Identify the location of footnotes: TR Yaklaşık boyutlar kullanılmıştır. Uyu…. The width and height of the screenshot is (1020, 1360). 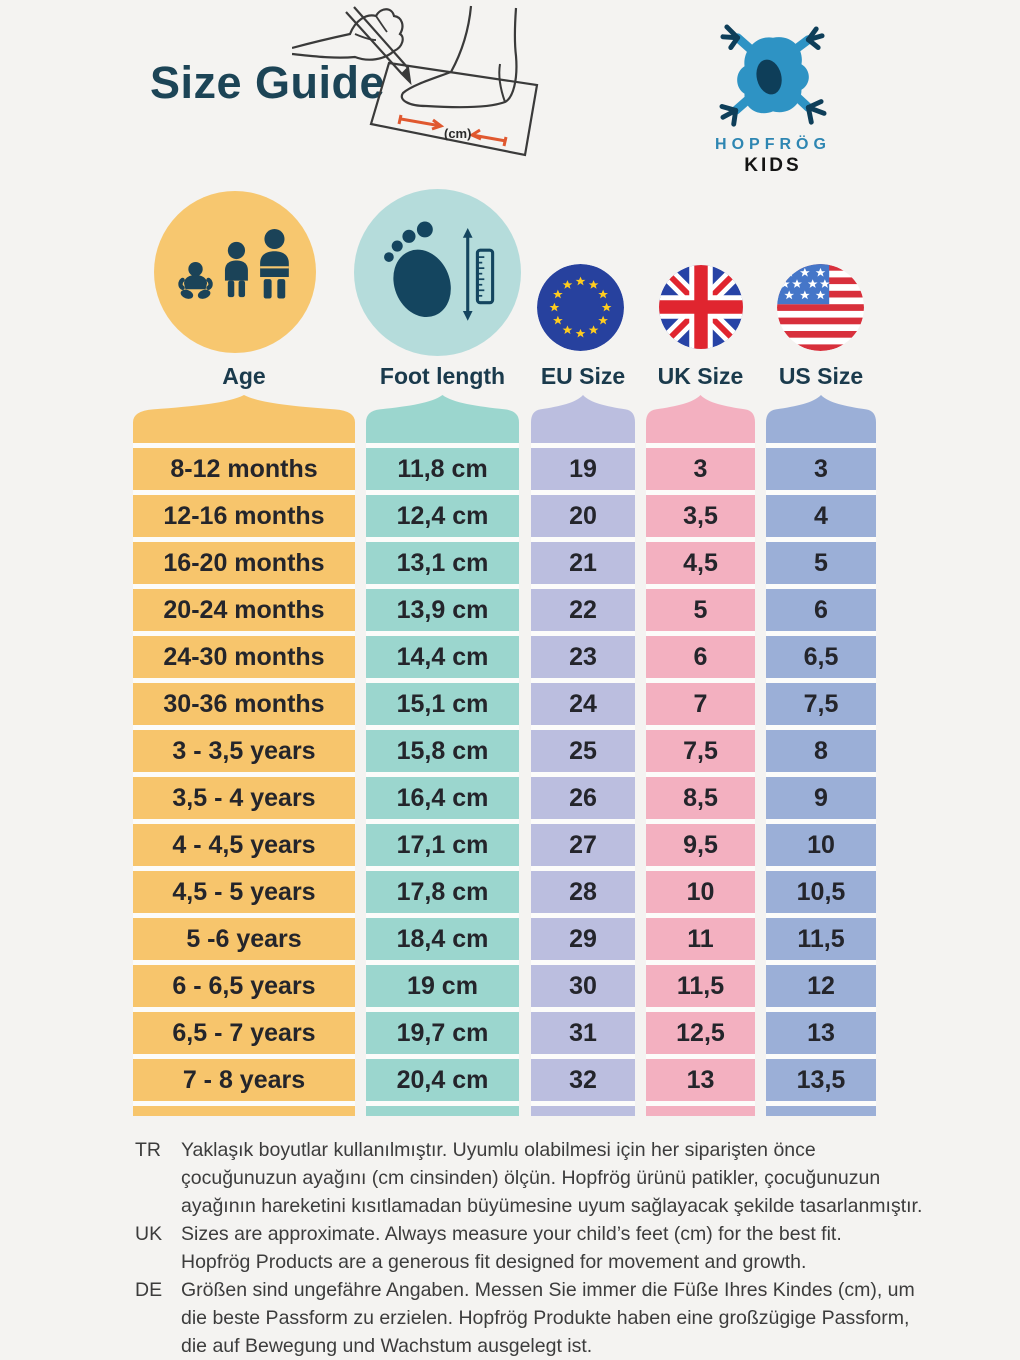
(540, 1248).